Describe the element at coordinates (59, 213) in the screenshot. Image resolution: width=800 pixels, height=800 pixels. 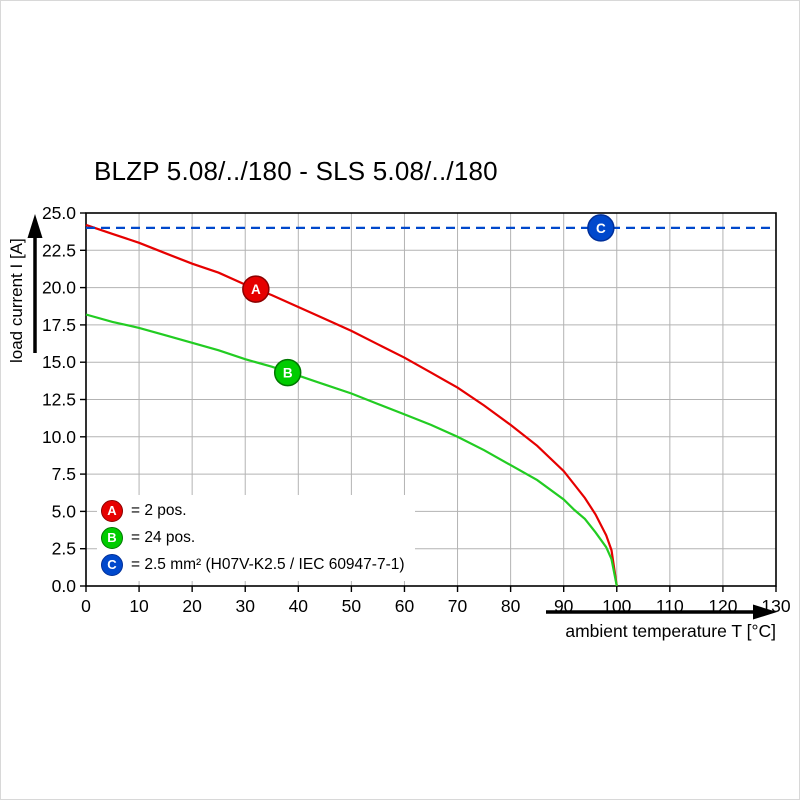
I see `svg-text: 25.0` at that location.